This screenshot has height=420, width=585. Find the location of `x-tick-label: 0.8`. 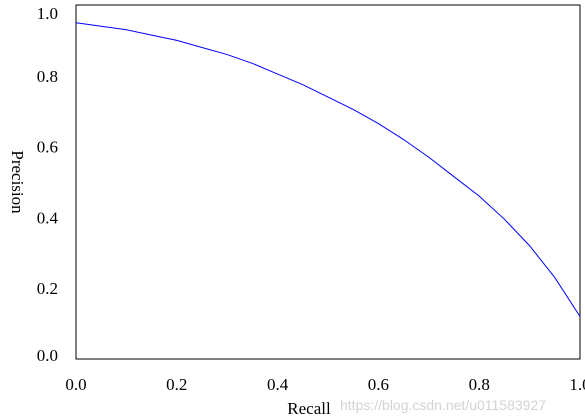

x-tick-label: 0.8 is located at coordinates (479, 384).